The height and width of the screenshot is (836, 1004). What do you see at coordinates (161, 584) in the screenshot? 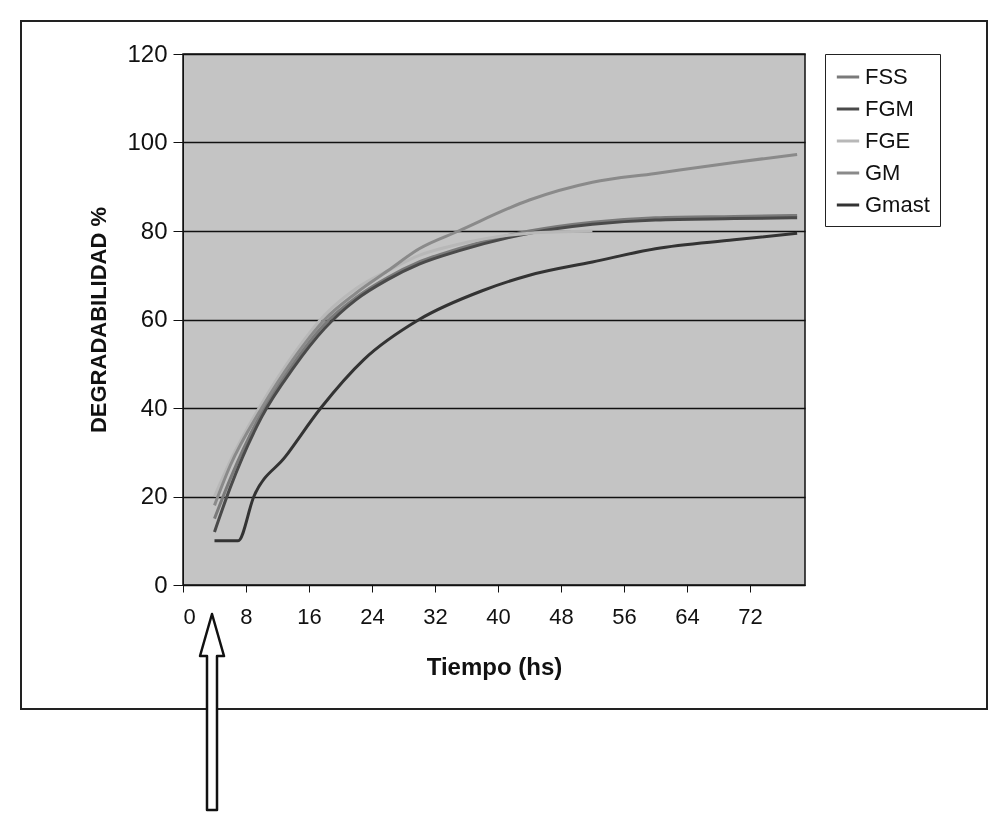
I see `y-tick-label: 0` at bounding box center [161, 584].